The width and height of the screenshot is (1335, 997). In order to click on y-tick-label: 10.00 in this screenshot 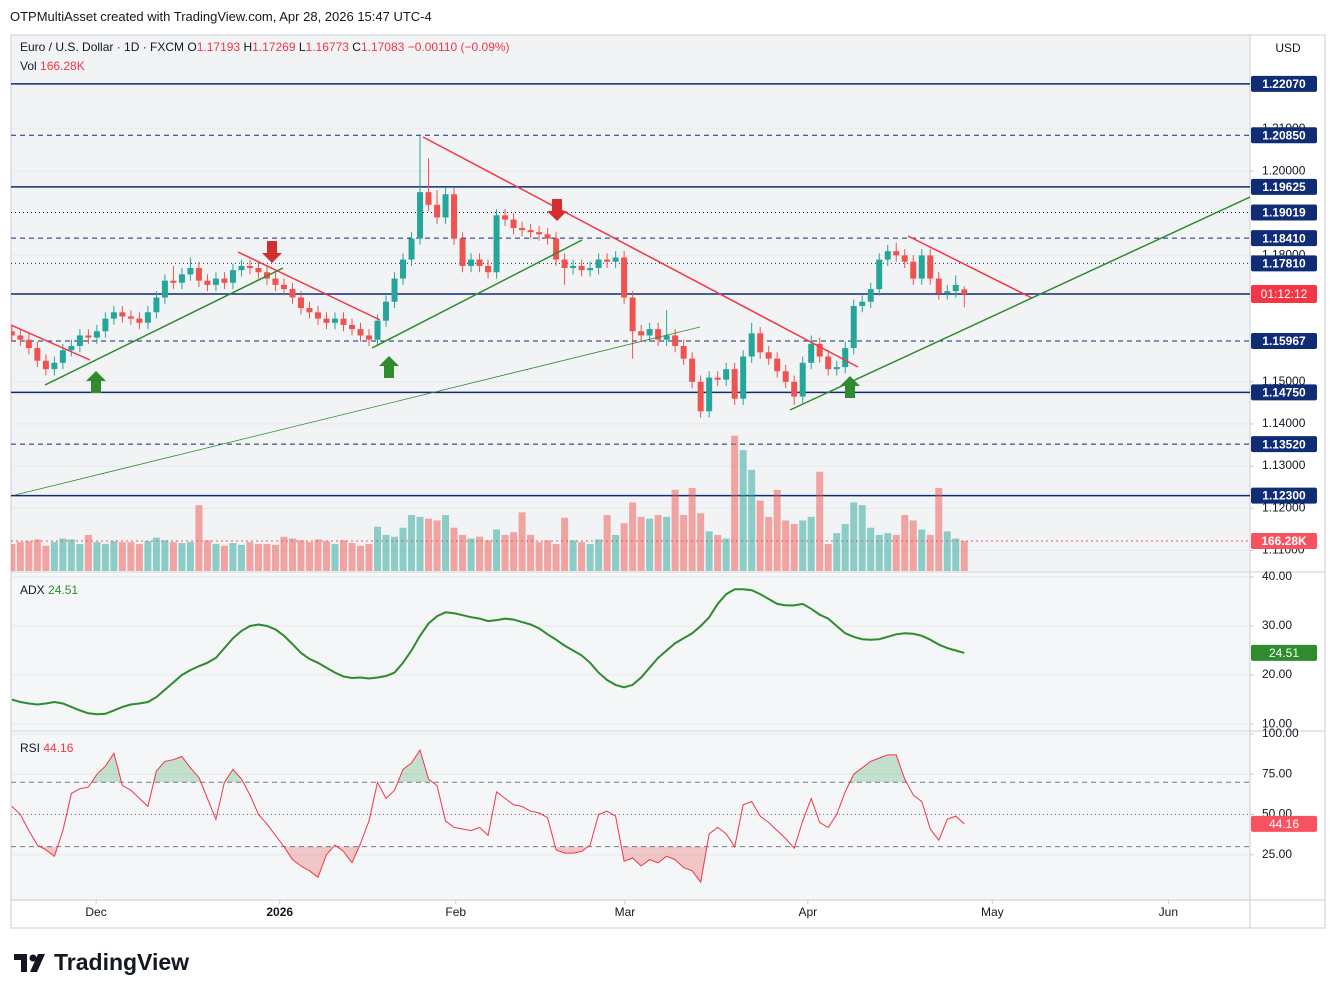, I will do `click(1277, 723)`.